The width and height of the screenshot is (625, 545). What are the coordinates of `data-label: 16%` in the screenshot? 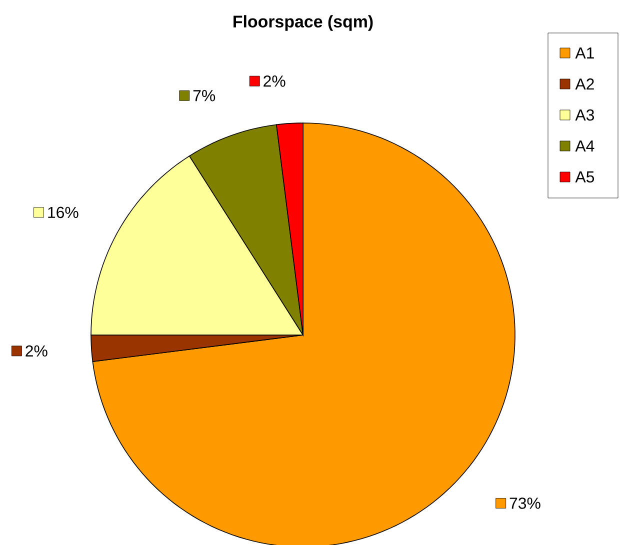 It's located at (63, 212).